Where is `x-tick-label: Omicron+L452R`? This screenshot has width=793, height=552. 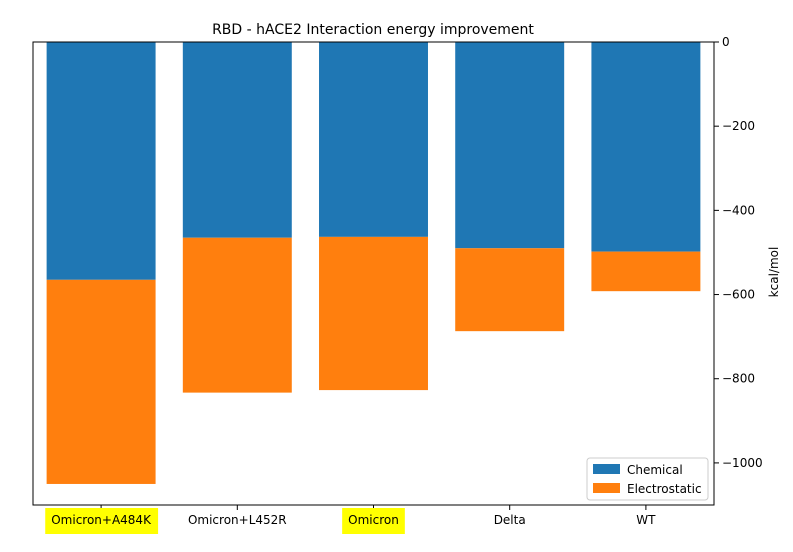 x-tick-label: Omicron+L452R is located at coordinates (237, 520).